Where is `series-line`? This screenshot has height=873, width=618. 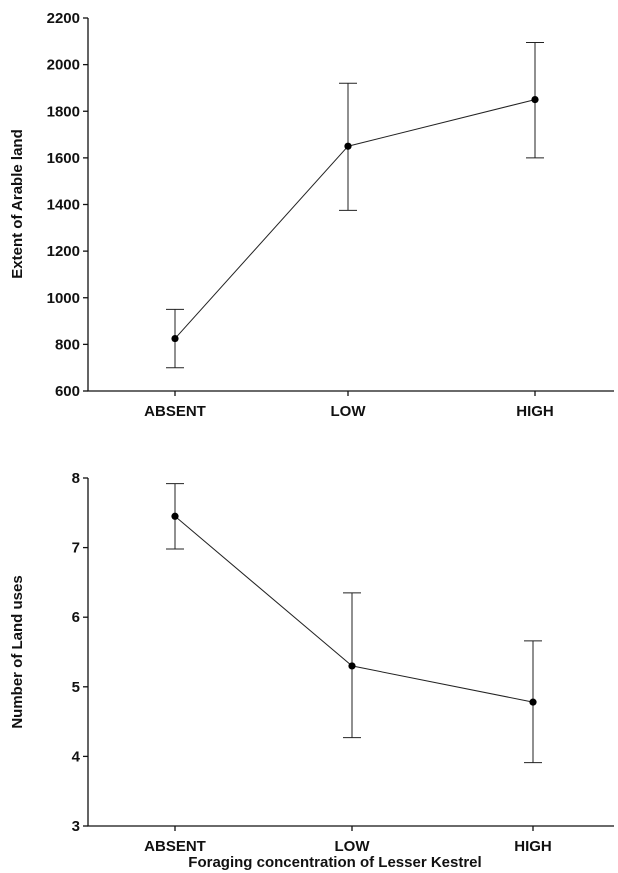 series-line is located at coordinates (354, 609).